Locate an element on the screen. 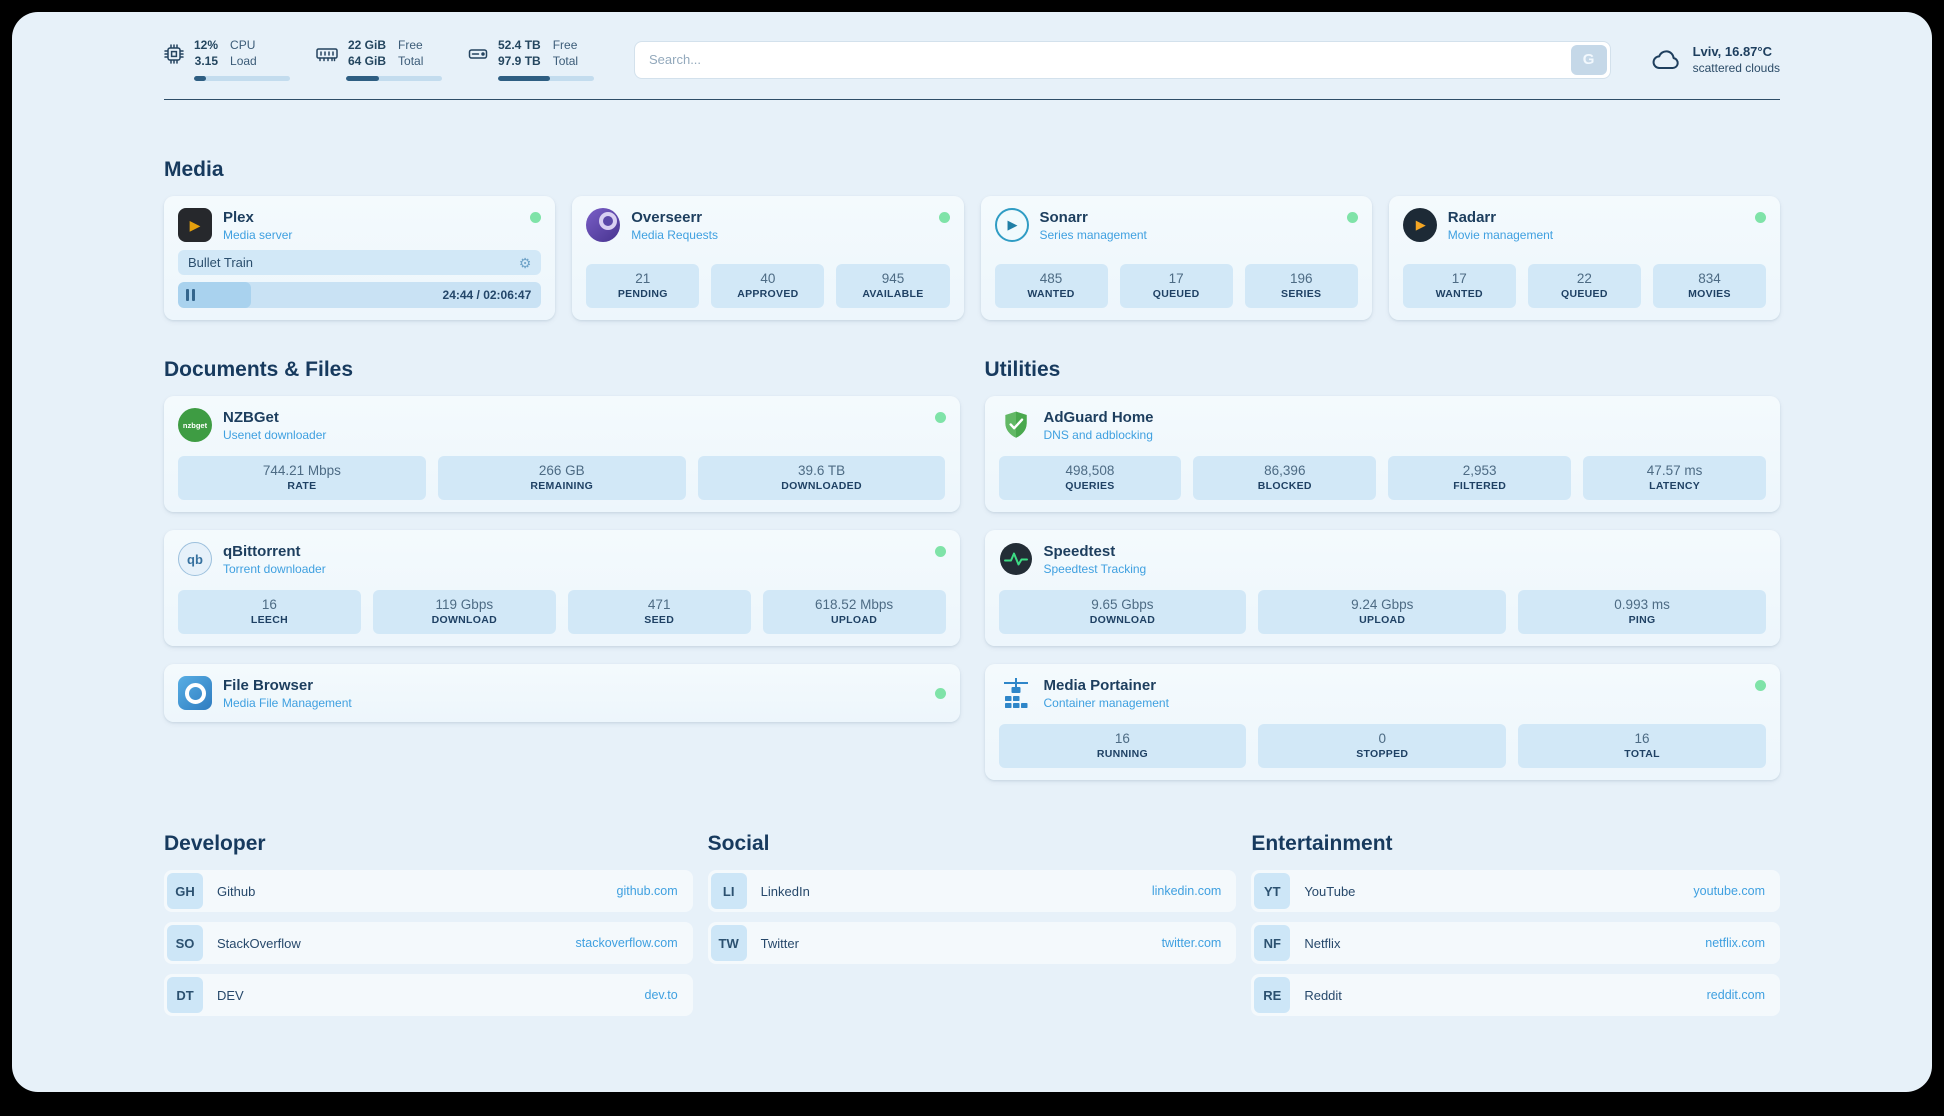 This screenshot has height=1116, width=1944. qbittorrent-icon is located at coordinates (195, 559).